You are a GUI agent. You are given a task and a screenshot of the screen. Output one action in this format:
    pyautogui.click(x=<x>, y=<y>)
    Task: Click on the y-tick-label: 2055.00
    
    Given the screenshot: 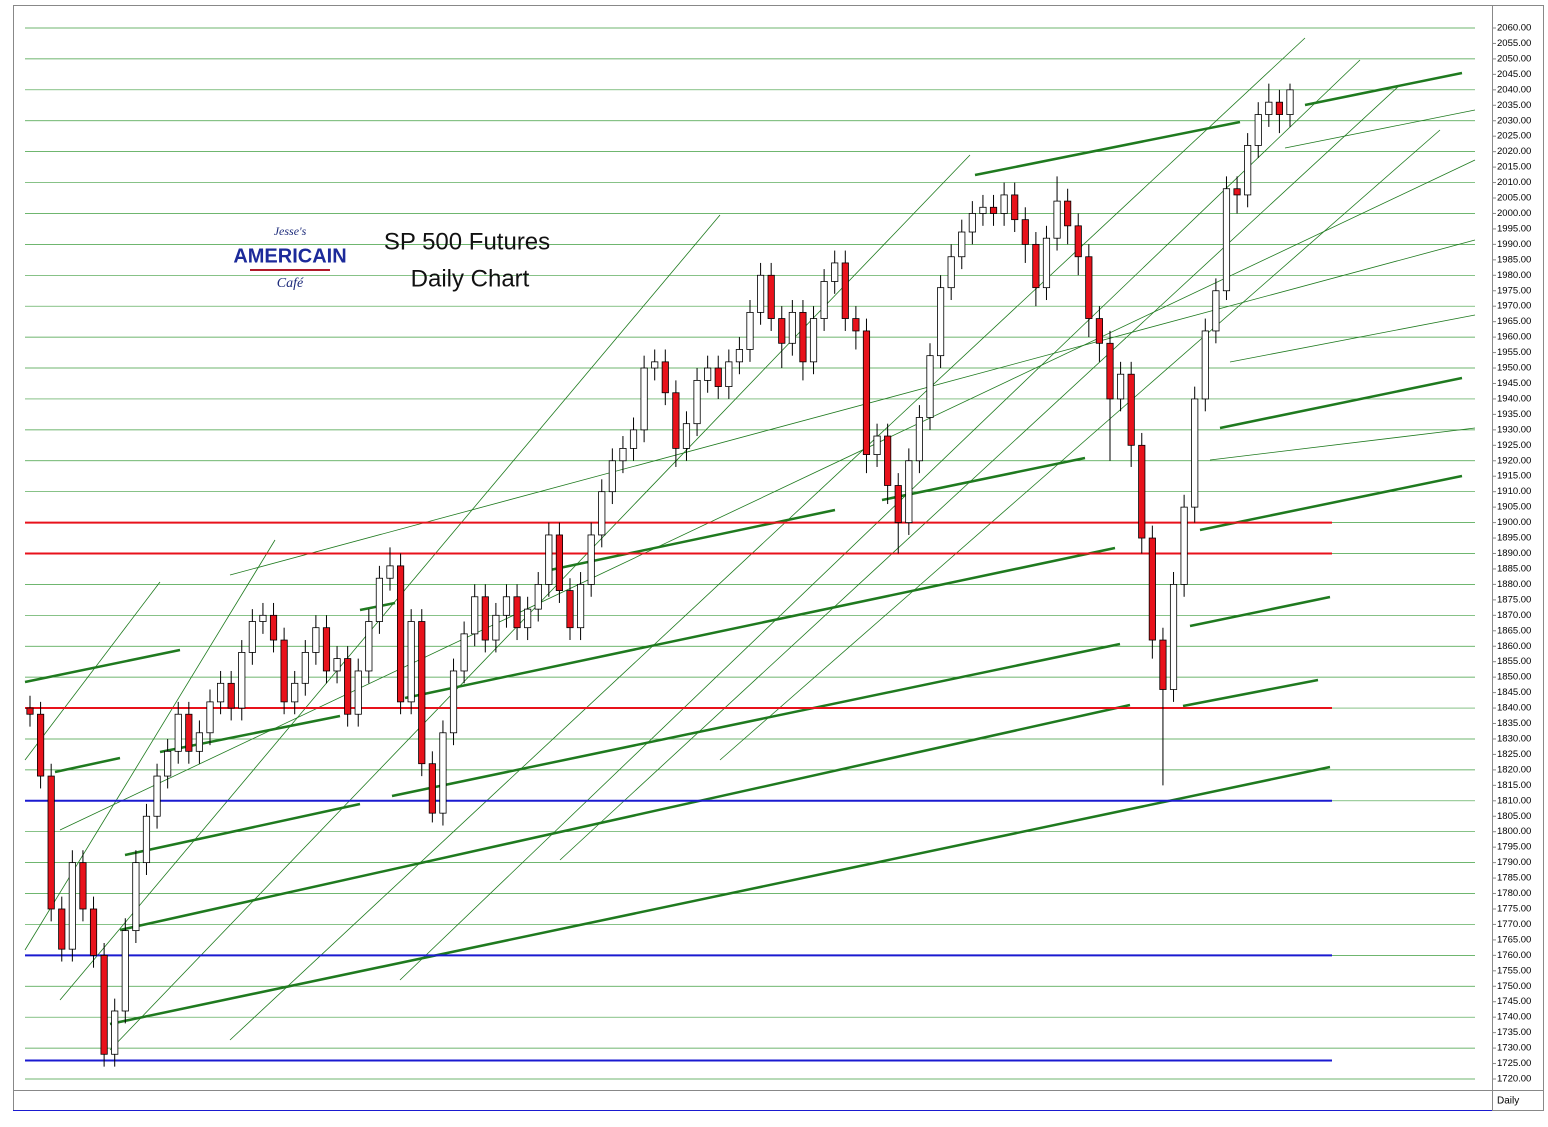 What is the action you would take?
    pyautogui.click(x=1514, y=43)
    